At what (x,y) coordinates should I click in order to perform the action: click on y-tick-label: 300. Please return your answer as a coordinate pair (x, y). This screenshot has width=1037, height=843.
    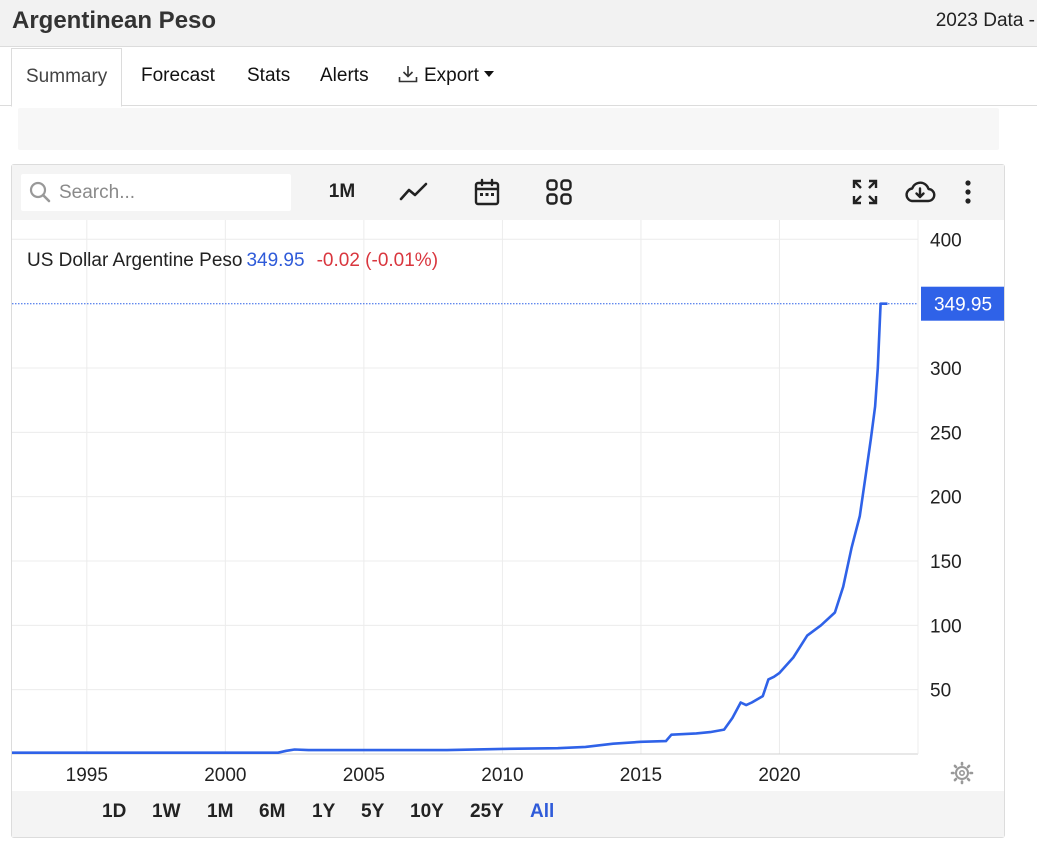
    Looking at the image, I should click on (946, 369).